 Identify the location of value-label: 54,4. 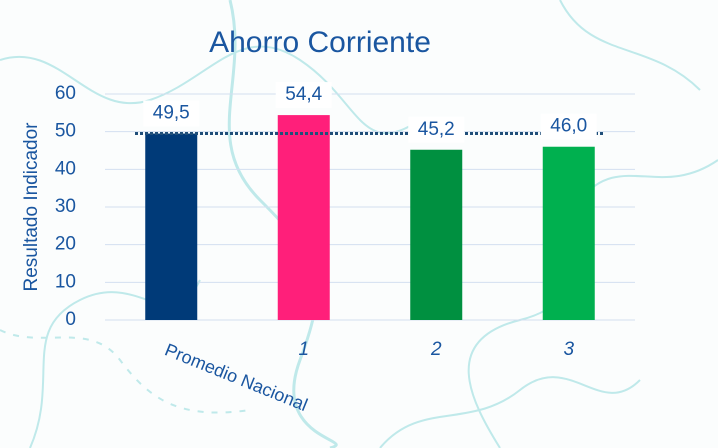
(303, 94).